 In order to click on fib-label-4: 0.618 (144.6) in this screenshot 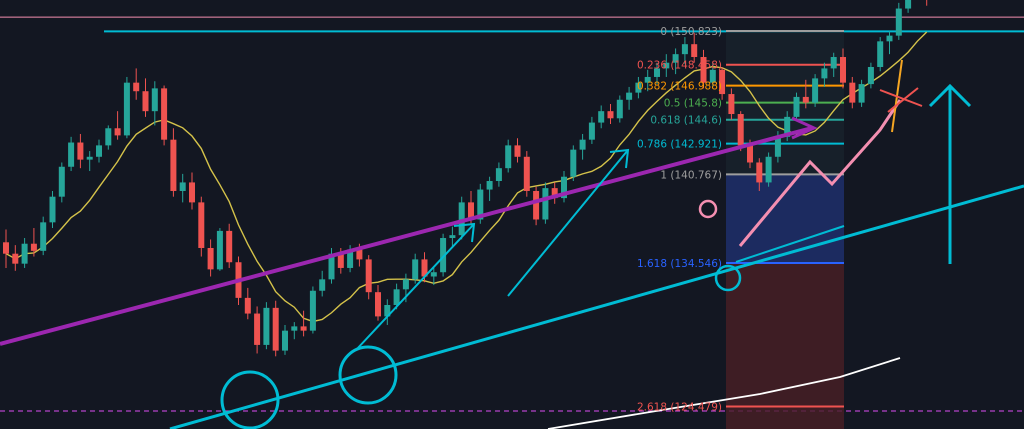, I will do `click(686, 121)`.